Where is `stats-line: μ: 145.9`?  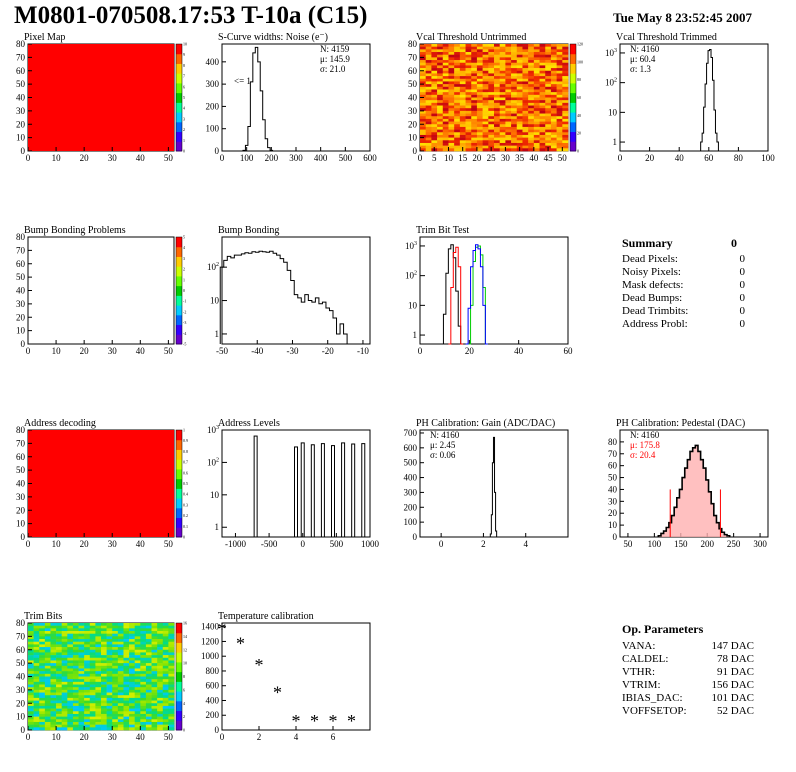 stats-line: μ: 145.9 is located at coordinates (335, 59).